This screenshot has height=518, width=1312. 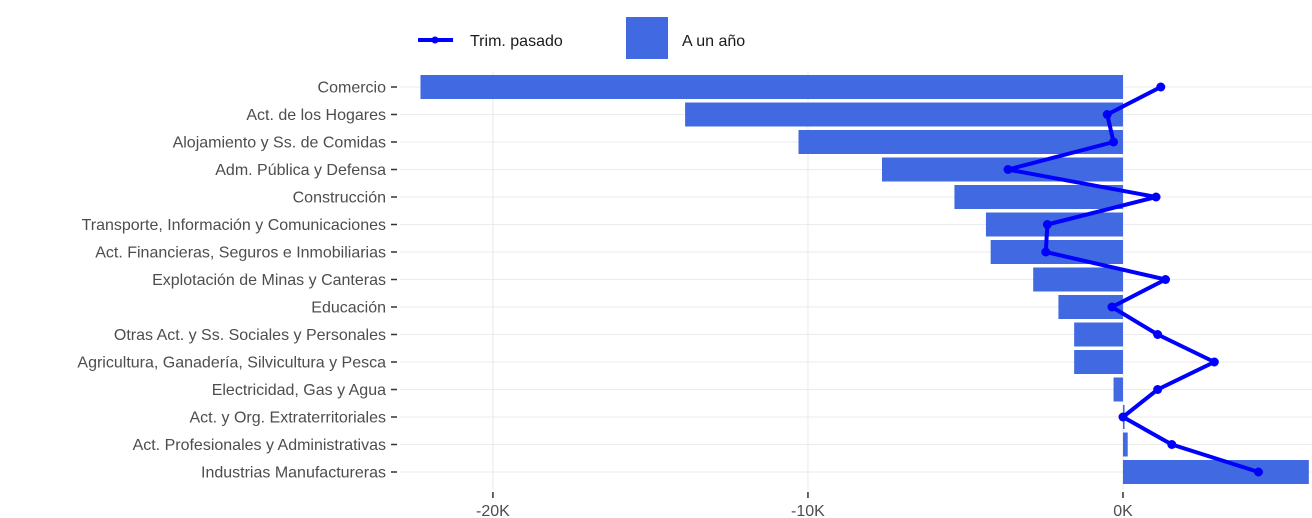 What do you see at coordinates (234, 225) in the screenshot?
I see `y-tick-label: Transporte, Información y Comunicaciones` at bounding box center [234, 225].